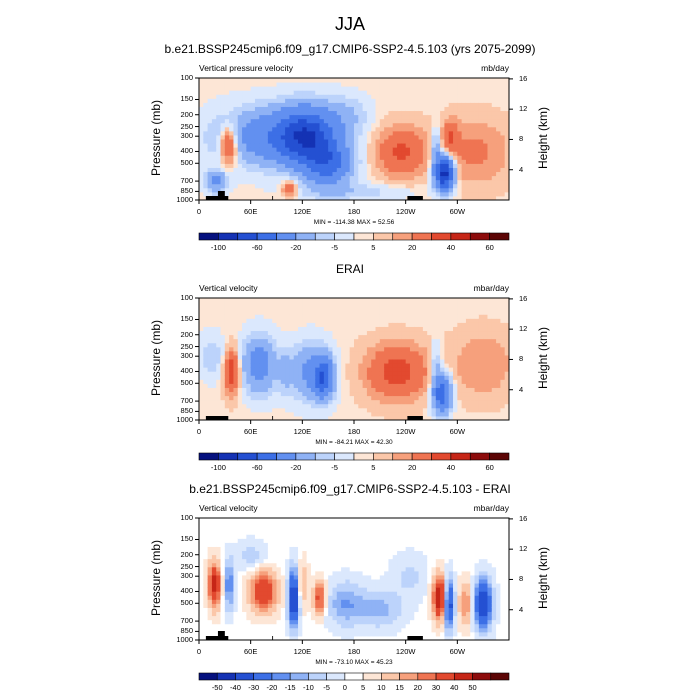 The height and width of the screenshot is (700, 700). I want to click on y2-tick-label: 12, so click(523, 109).